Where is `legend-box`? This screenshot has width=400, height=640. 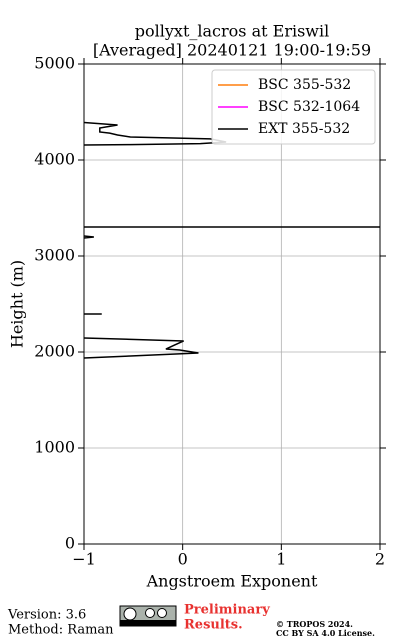
legend-box is located at coordinates (293, 107).